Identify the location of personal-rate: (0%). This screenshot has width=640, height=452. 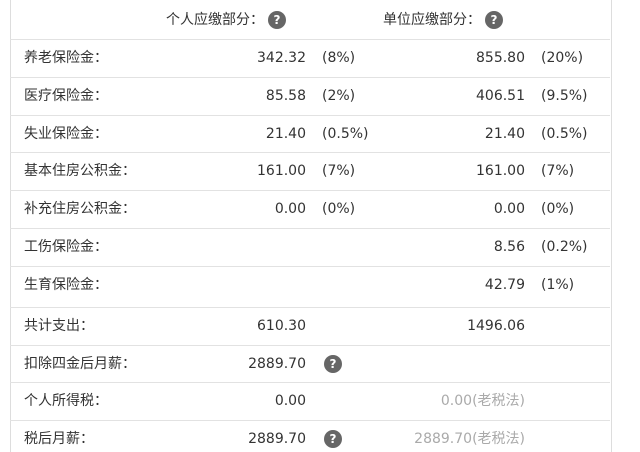
(339, 209).